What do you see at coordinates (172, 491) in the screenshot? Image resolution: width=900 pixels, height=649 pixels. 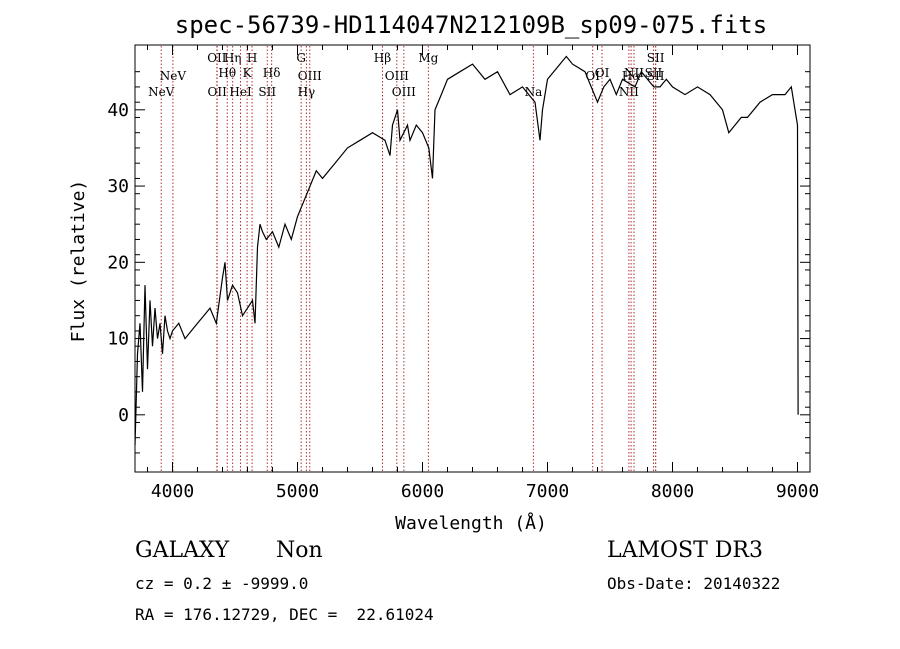 I see `x-tick-label: 4000` at bounding box center [172, 491].